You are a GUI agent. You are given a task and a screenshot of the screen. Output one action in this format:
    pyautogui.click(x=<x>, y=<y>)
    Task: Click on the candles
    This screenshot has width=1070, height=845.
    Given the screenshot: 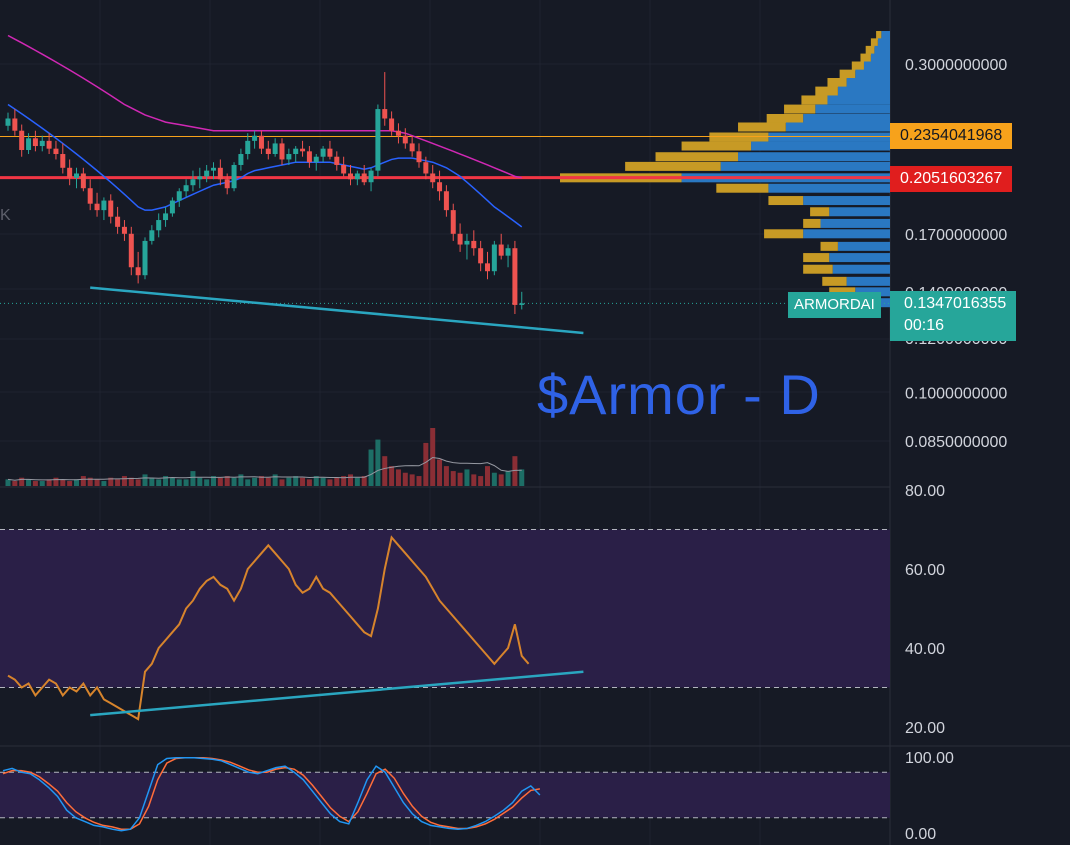 What is the action you would take?
    pyautogui.click(x=265, y=193)
    